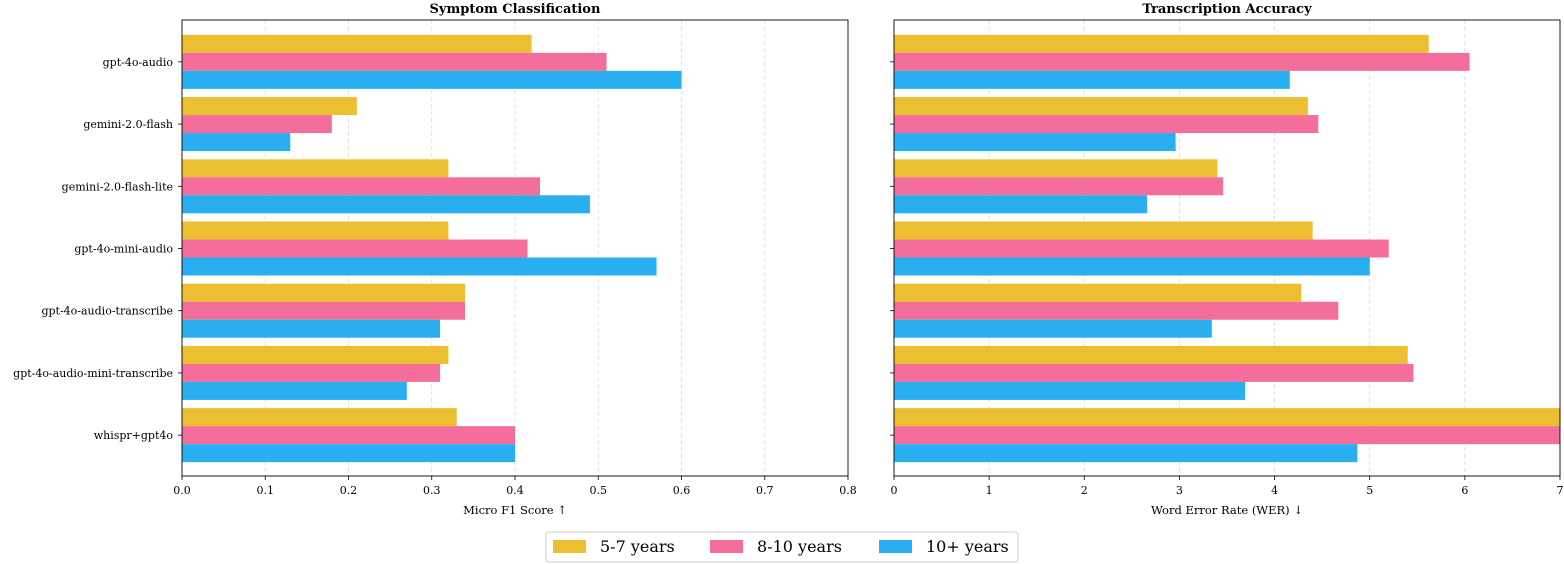  What do you see at coordinates (138, 62) in the screenshot?
I see `y-tick-label: gpt-4o-audio` at bounding box center [138, 62].